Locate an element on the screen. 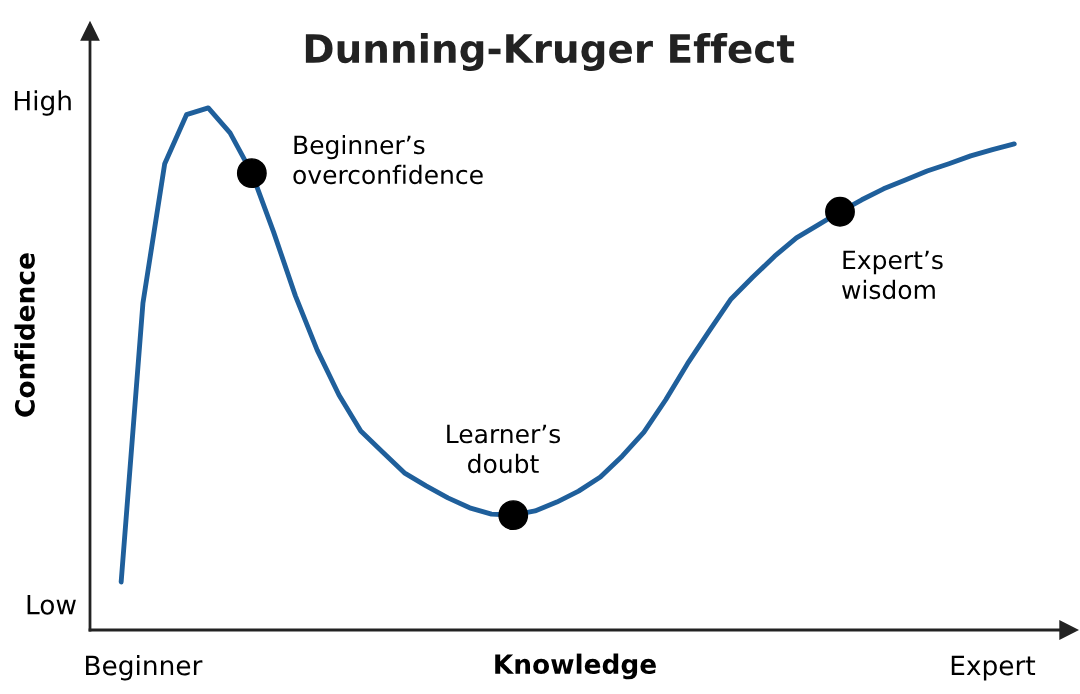 The height and width of the screenshot is (694, 1080). text: High is located at coordinates (42, 103).